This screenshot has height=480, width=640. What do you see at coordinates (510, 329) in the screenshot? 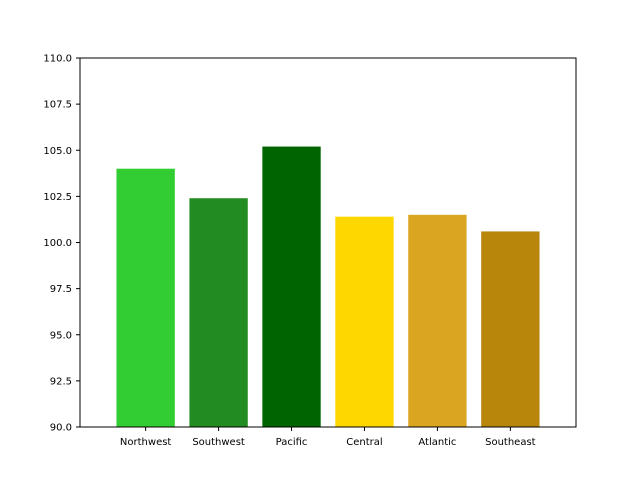
I see `bar-southeast` at bounding box center [510, 329].